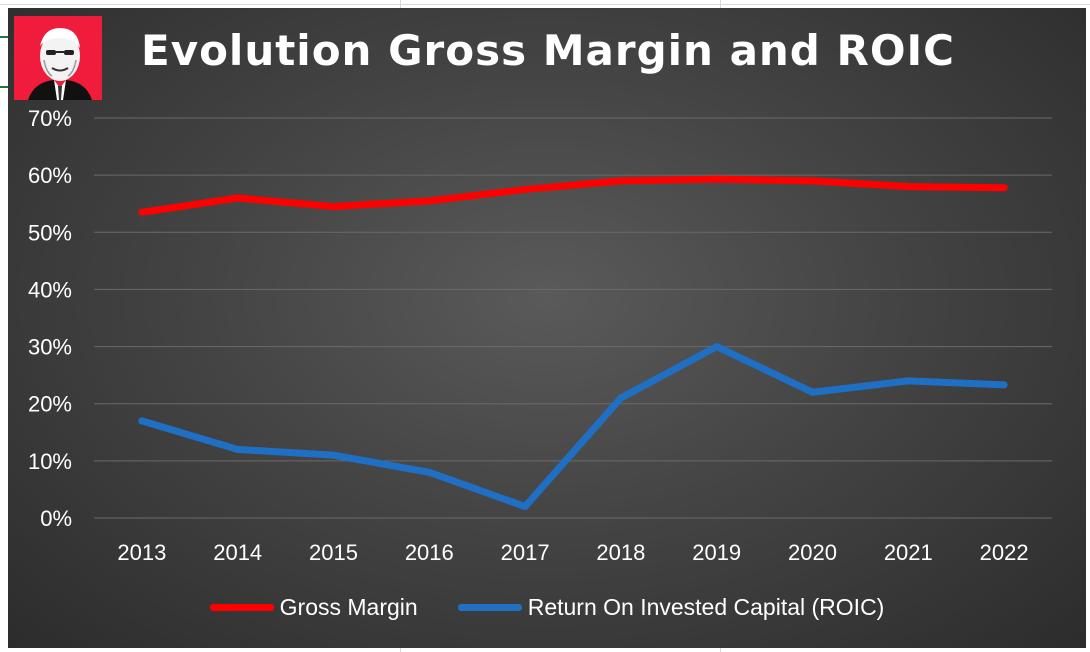 The image size is (1090, 652). Describe the element at coordinates (908, 552) in the screenshot. I see `x-tick-label: 2021` at that location.